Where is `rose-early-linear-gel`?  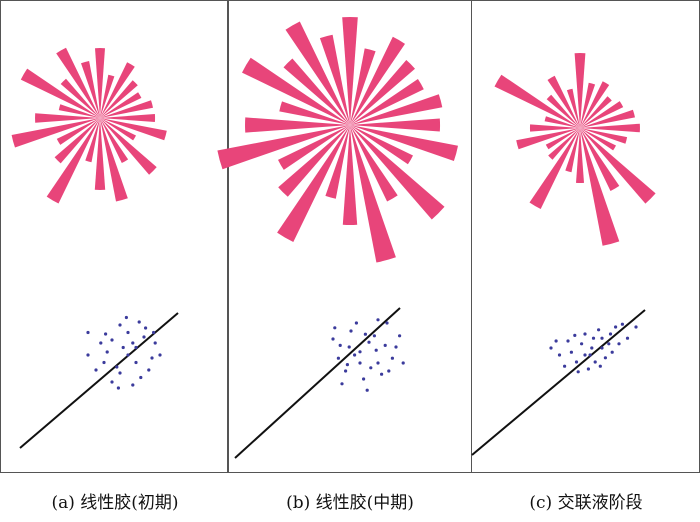 rose-early-linear-gel is located at coordinates (89, 125).